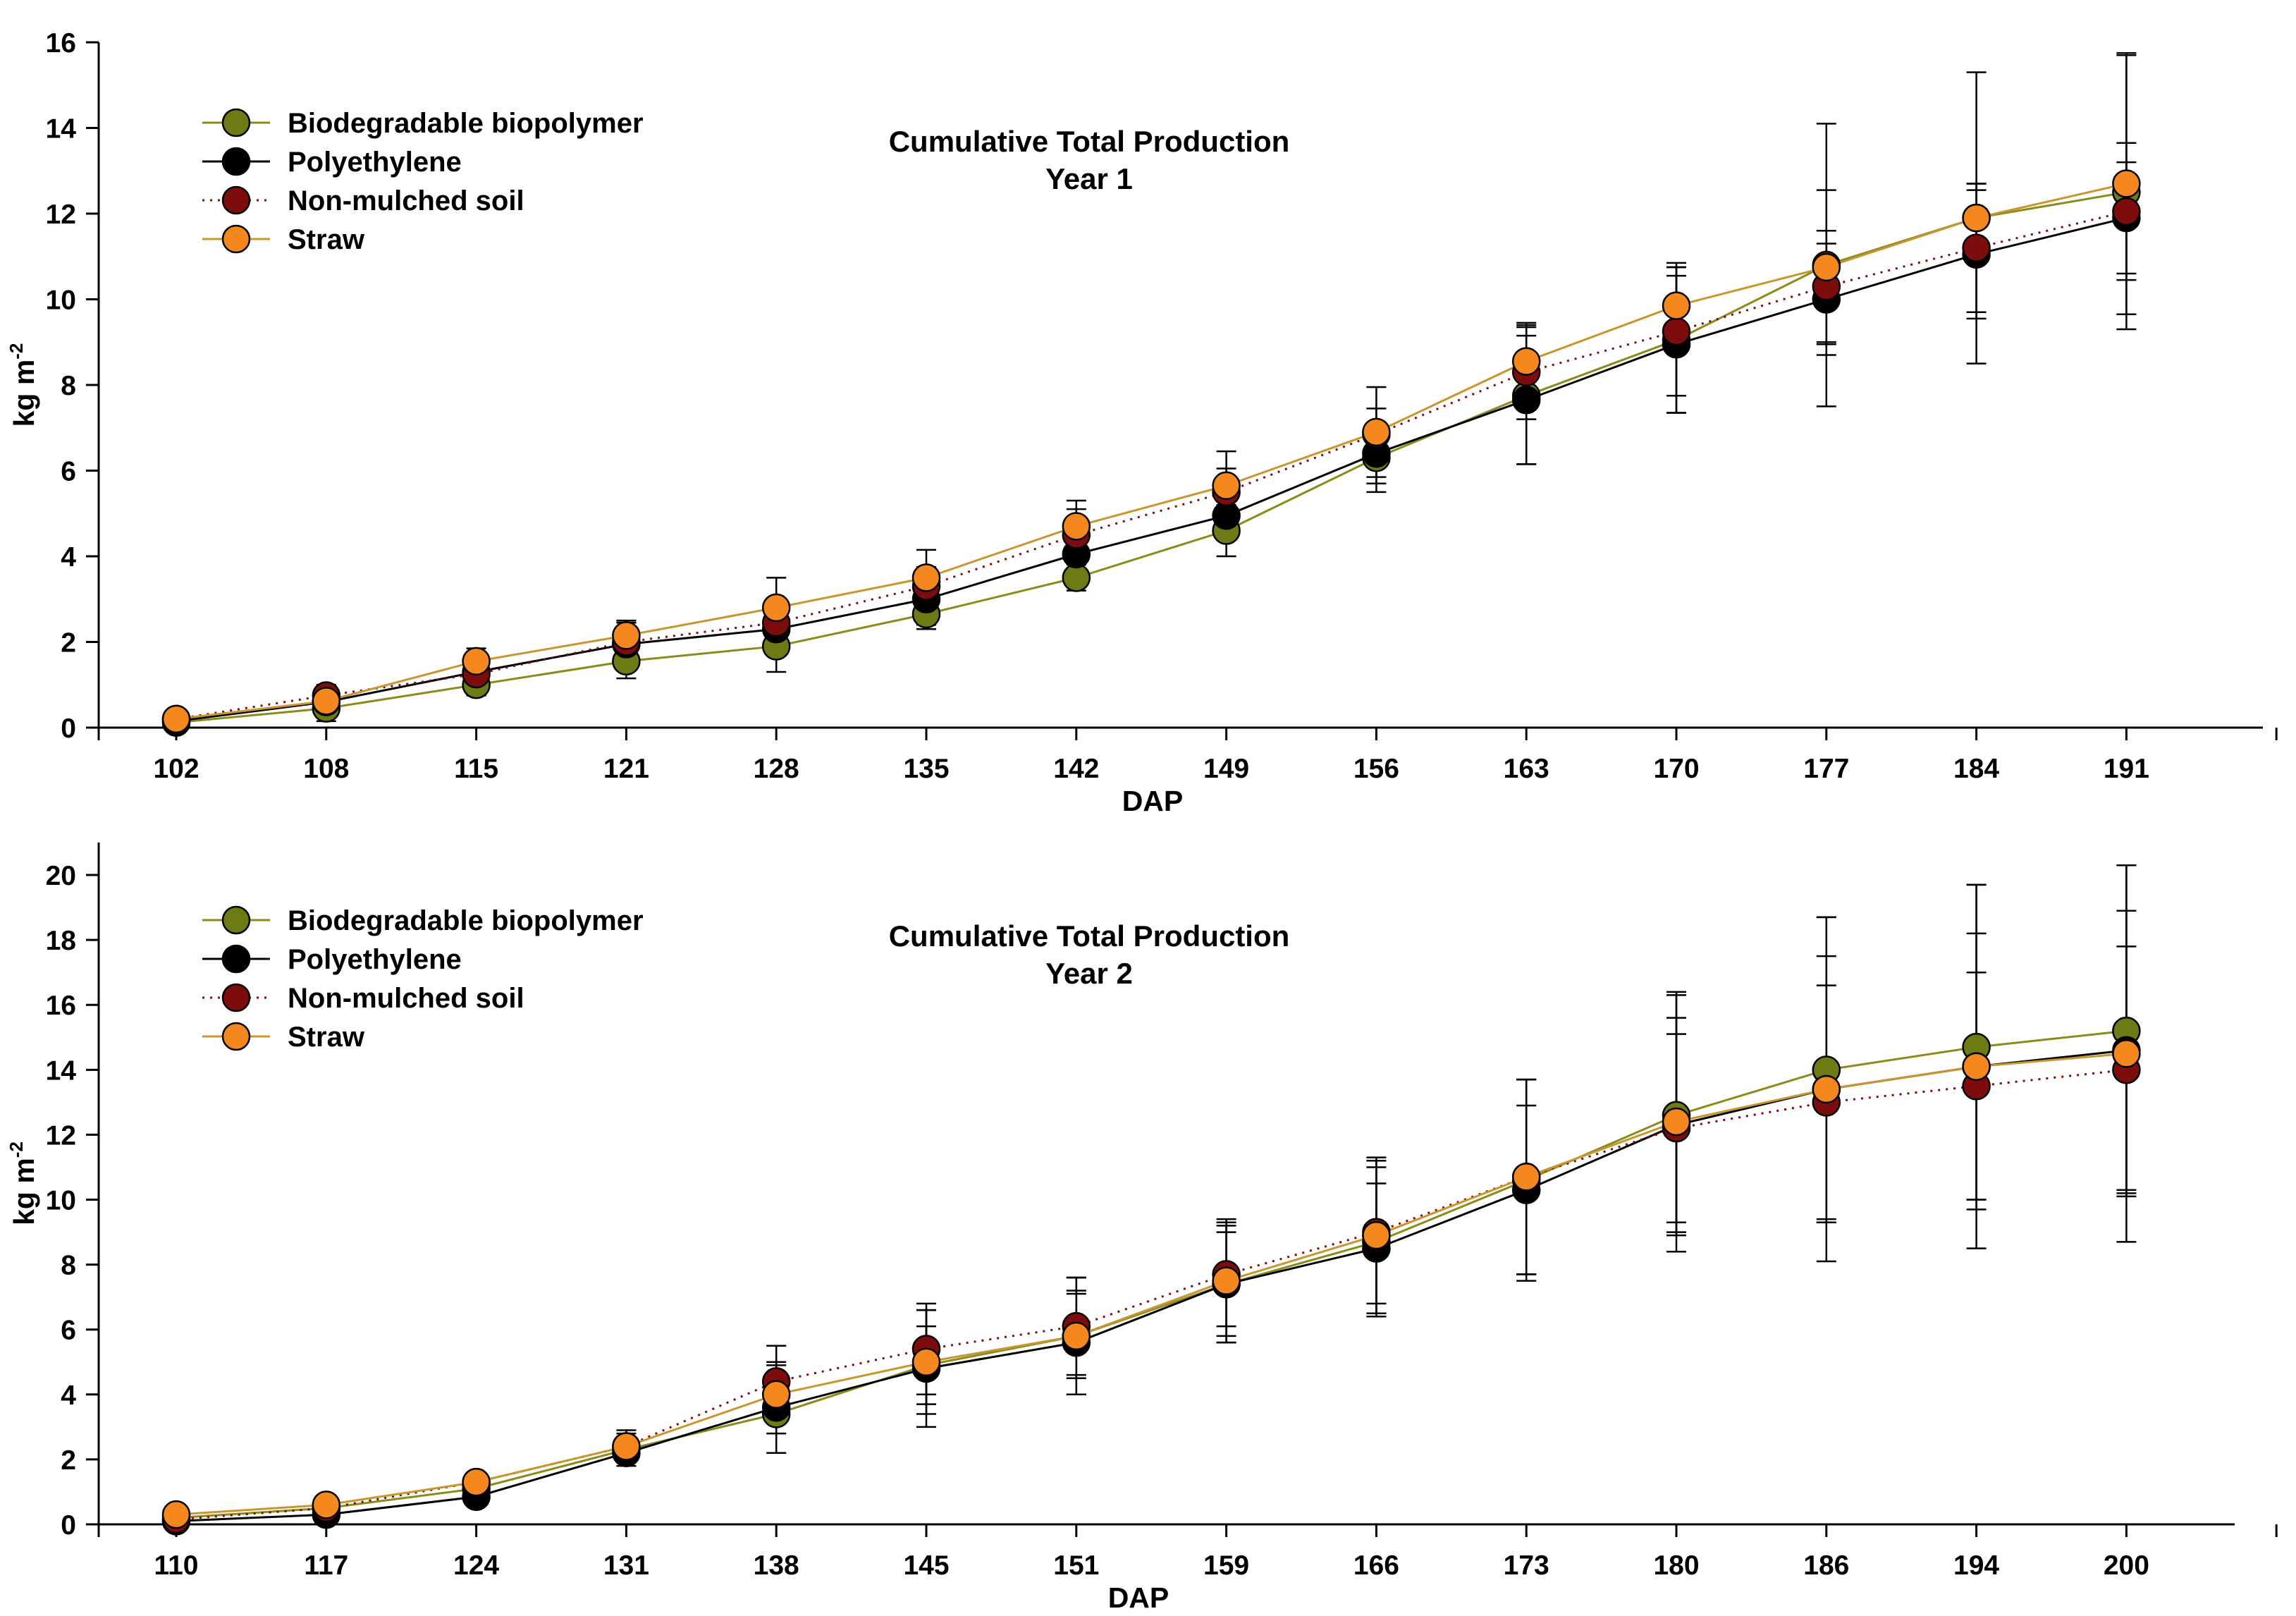 The width and height of the screenshot is (2296, 1616). I want to click on x-tick-label: 131, so click(626, 1565).